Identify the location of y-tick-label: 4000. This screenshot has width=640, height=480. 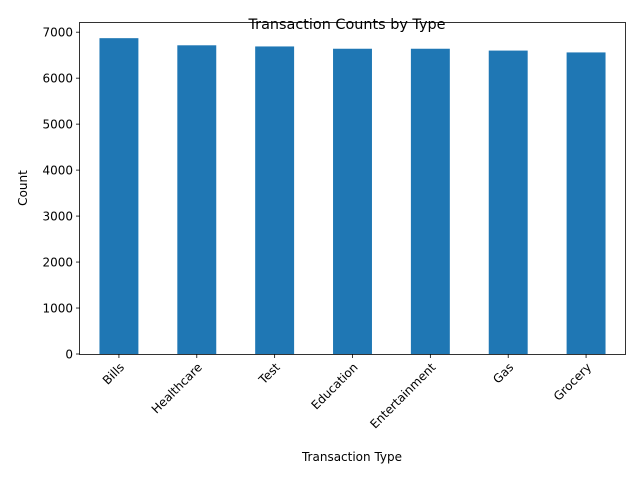
(57, 171).